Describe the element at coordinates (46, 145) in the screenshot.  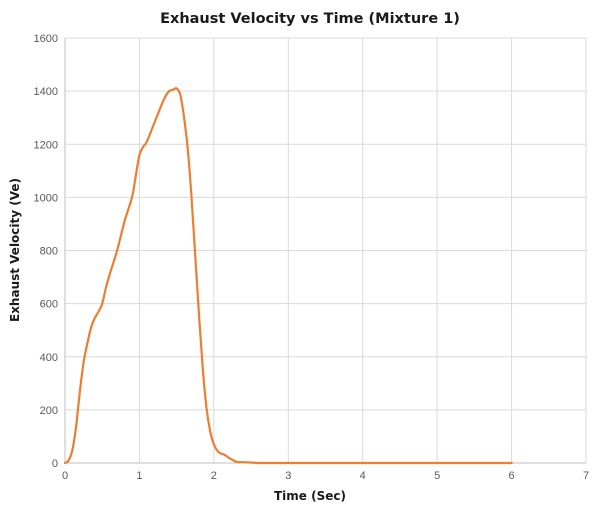
I see `y-tick-label: 1200` at that location.